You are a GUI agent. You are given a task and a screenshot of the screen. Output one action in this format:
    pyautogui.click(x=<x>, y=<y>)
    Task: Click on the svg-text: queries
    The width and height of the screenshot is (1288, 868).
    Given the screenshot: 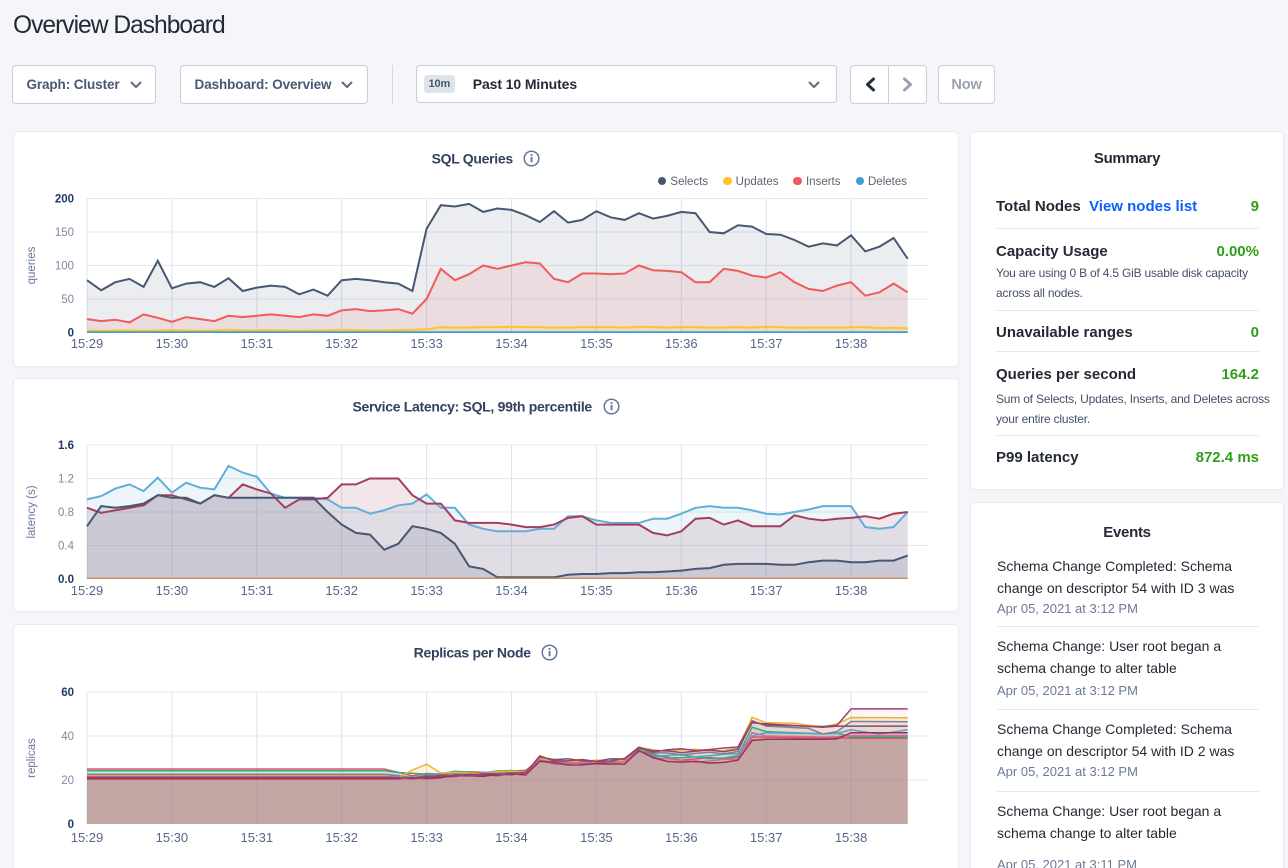 What is the action you would take?
    pyautogui.click(x=32, y=265)
    